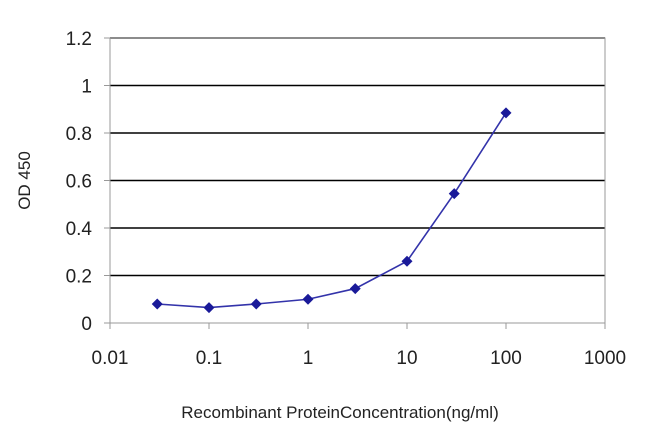  I want to click on x-tick-label: 10, so click(406, 358).